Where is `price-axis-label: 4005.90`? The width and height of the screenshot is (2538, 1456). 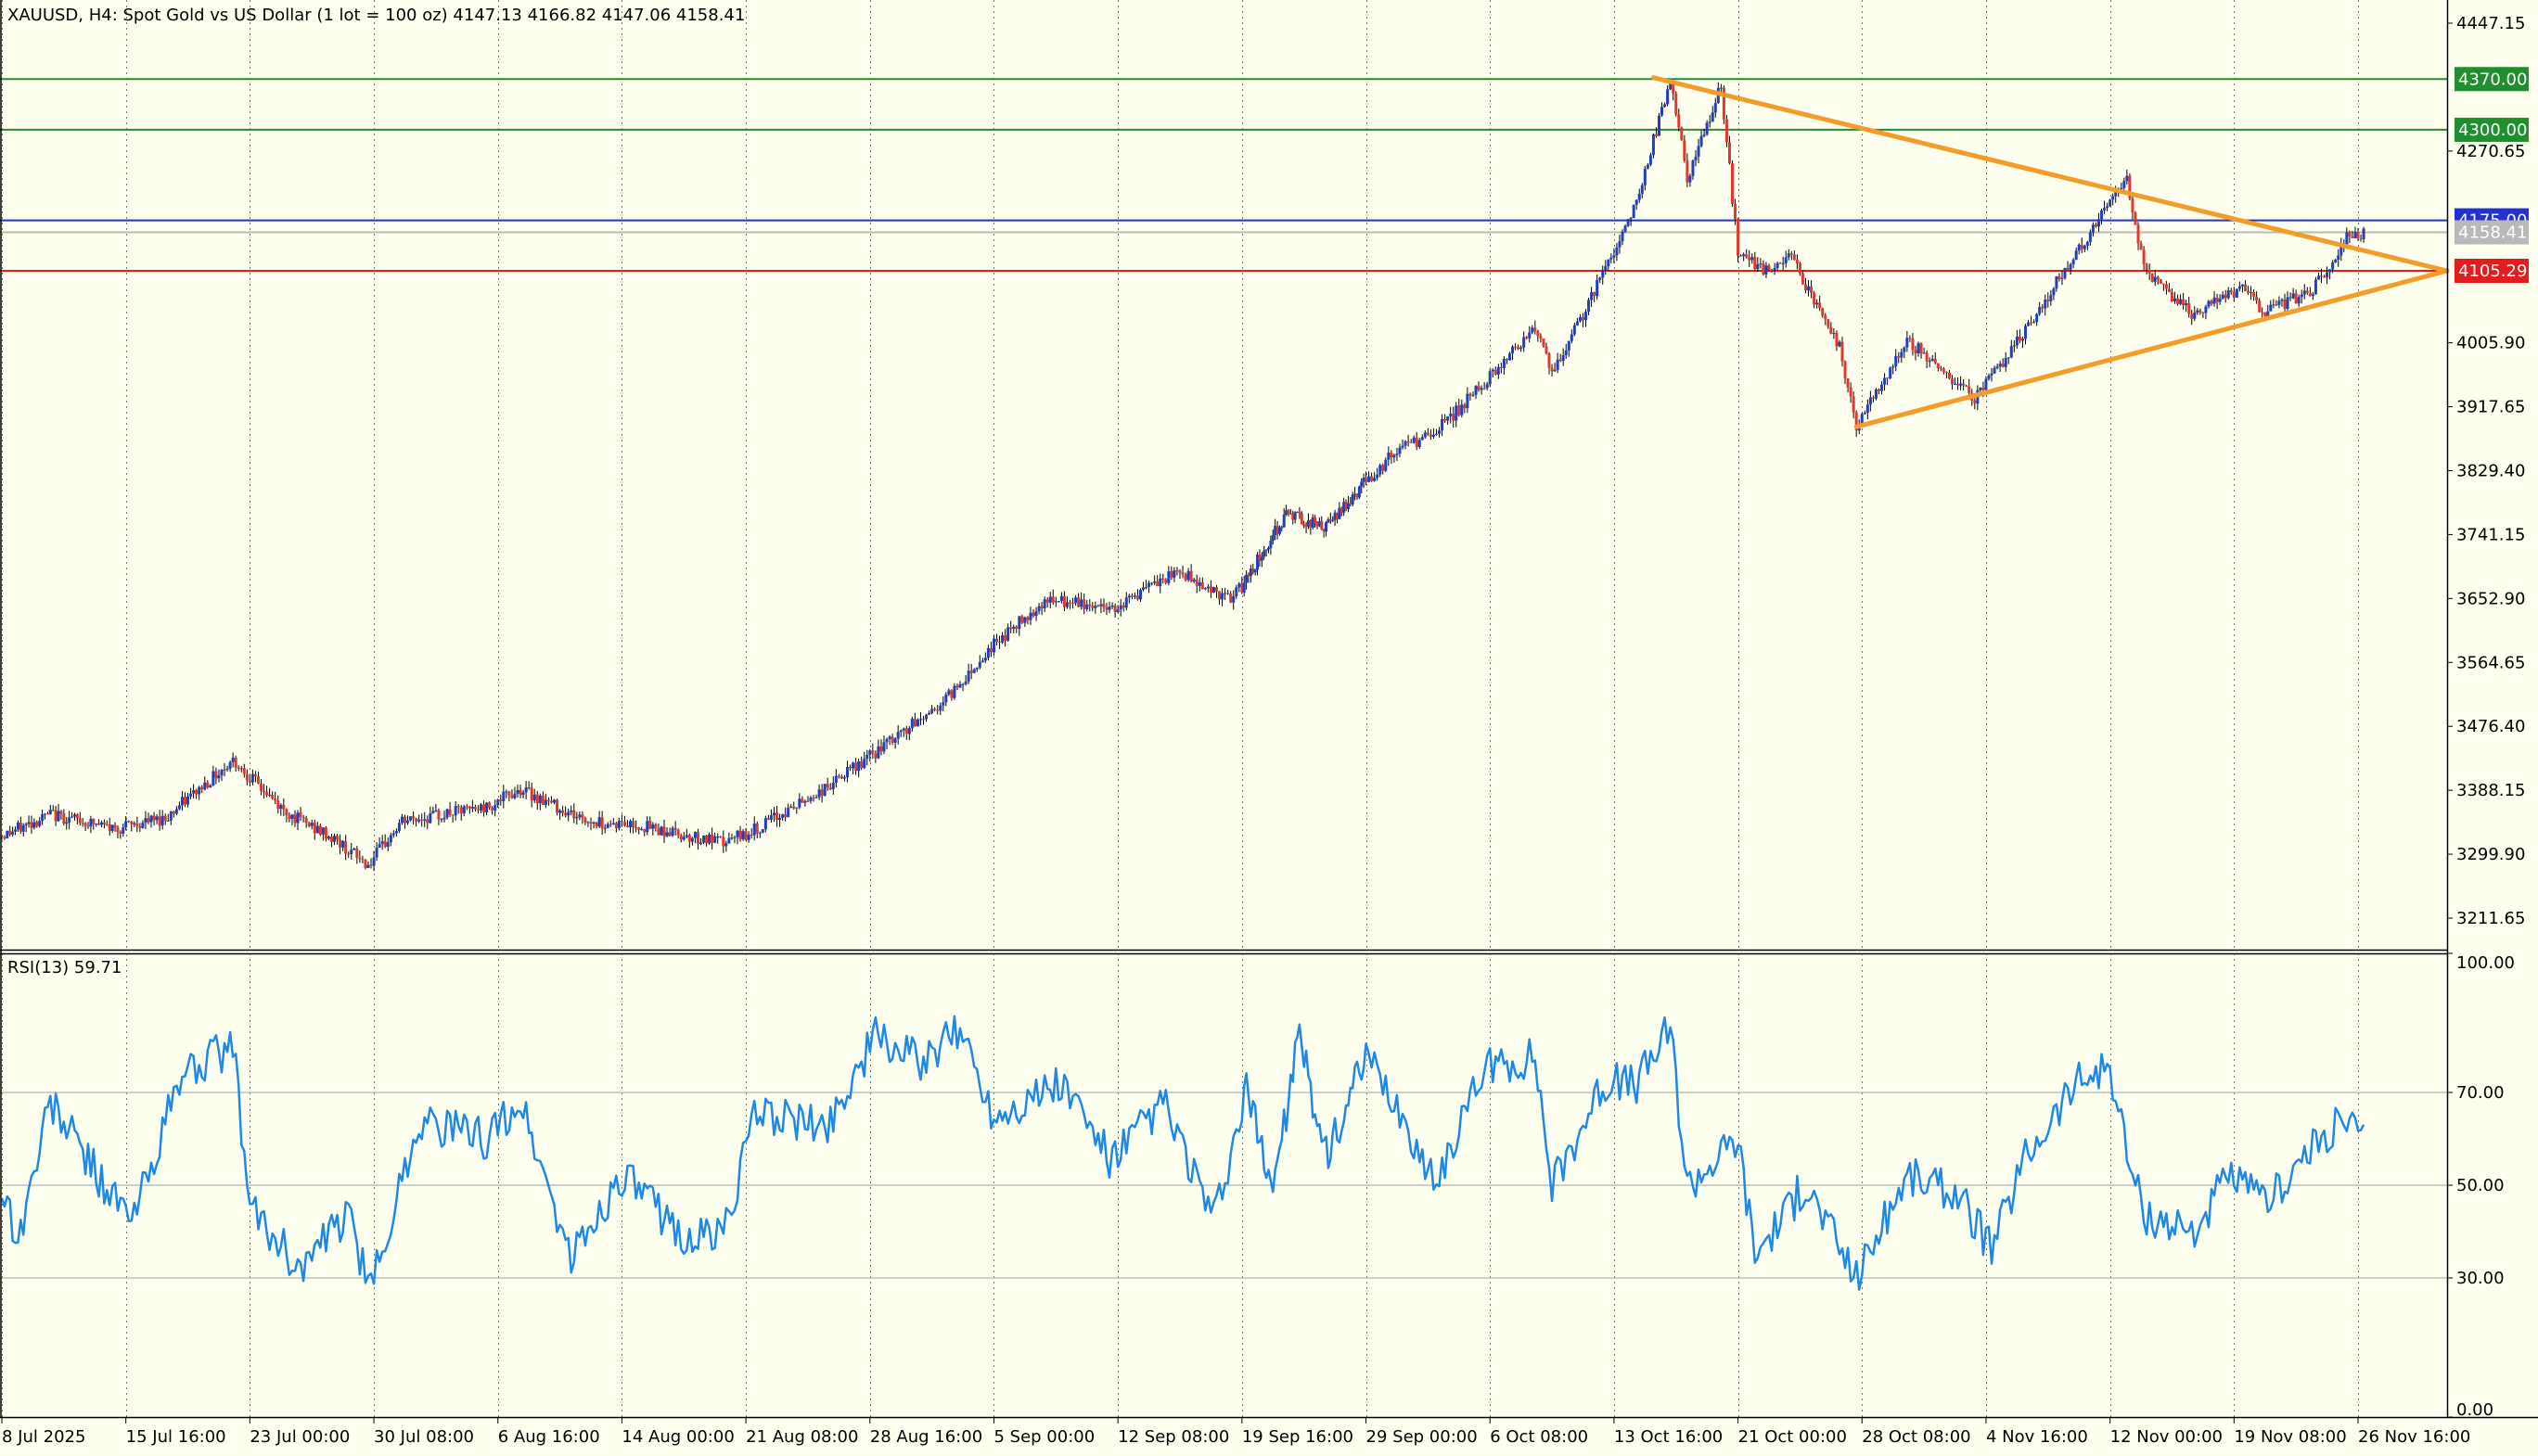 price-axis-label: 4005.90 is located at coordinates (2491, 343).